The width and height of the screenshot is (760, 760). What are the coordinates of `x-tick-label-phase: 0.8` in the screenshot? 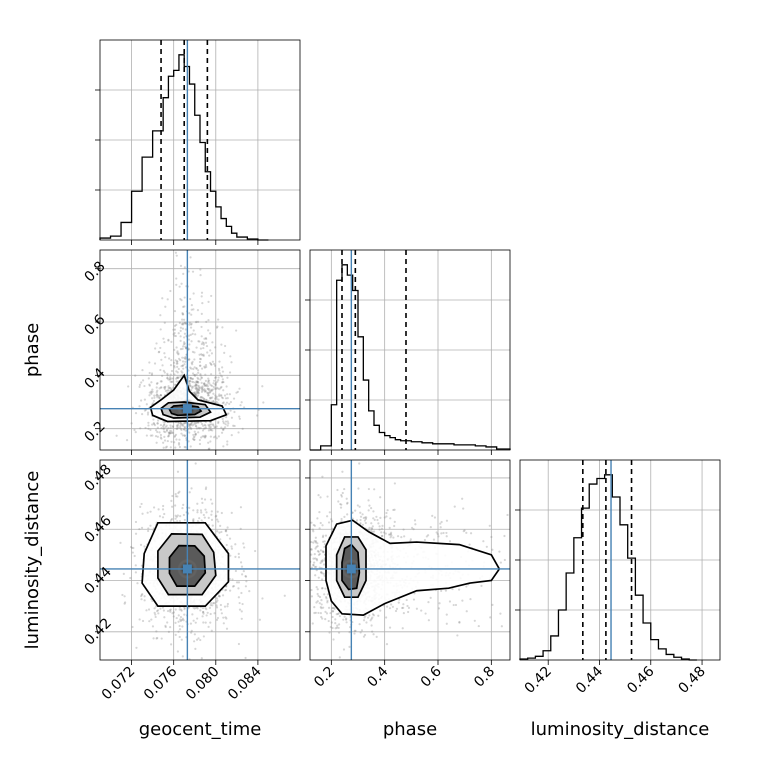 It's located at (484, 677).